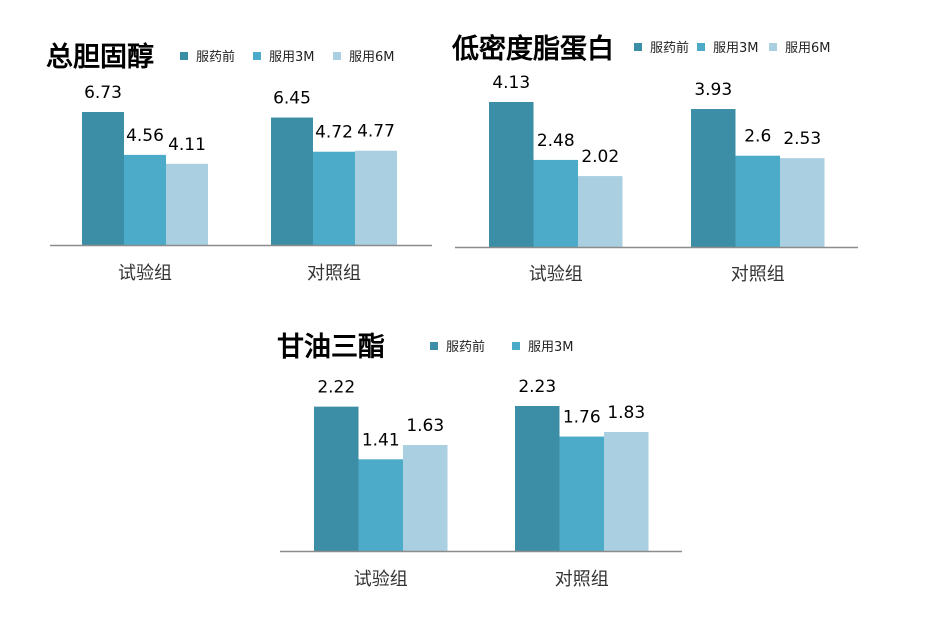 The height and width of the screenshot is (631, 934). What do you see at coordinates (537, 387) in the screenshot?
I see `data-label: 2.23` at bounding box center [537, 387].